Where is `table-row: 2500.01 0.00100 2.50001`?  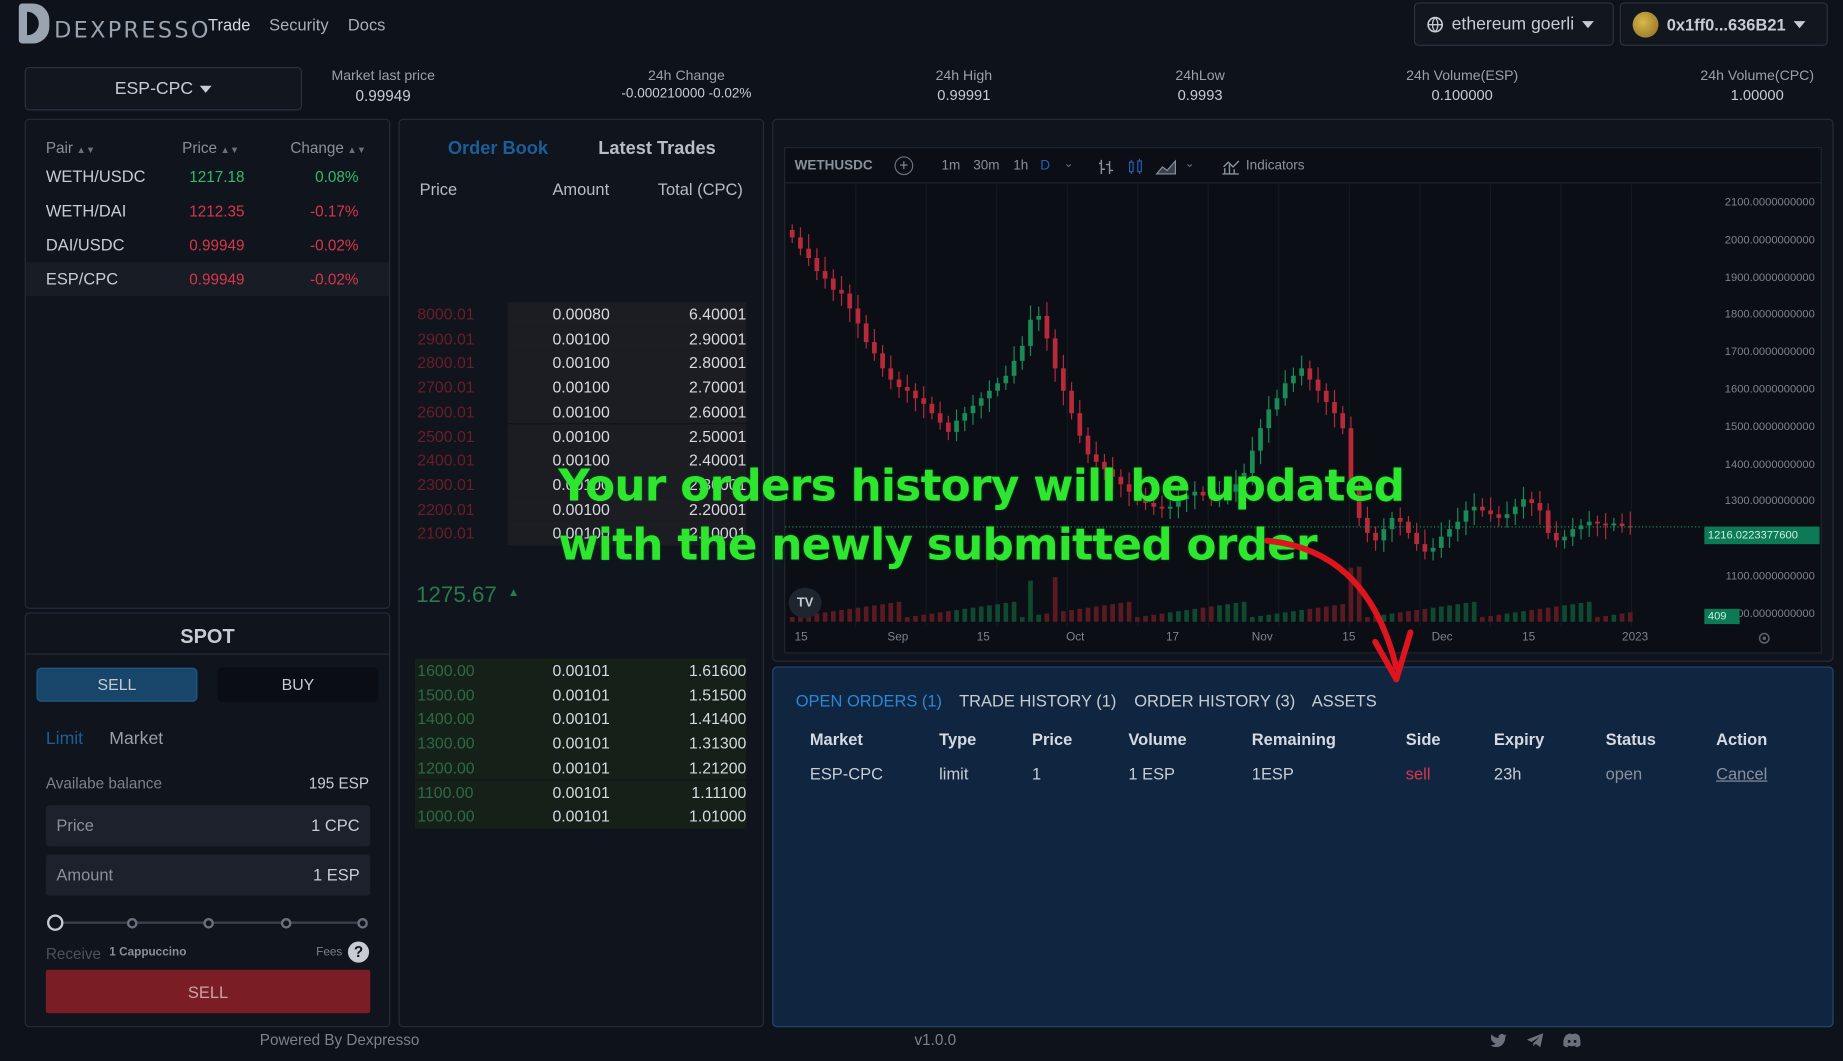
table-row: 2500.01 0.00100 2.50001 is located at coordinates (581, 436).